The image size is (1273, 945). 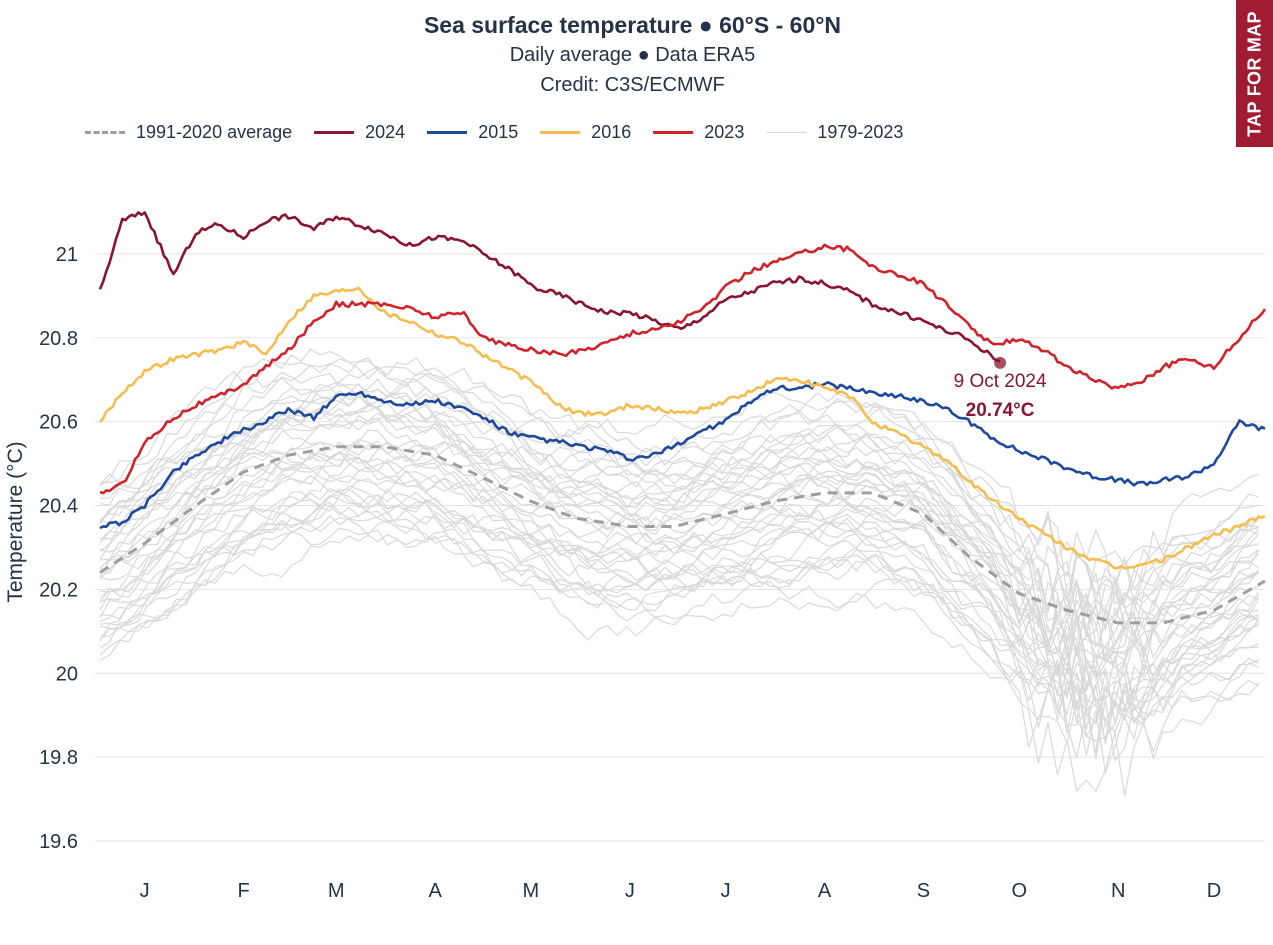 I want to click on legend-swatch-2023, so click(x=673, y=132).